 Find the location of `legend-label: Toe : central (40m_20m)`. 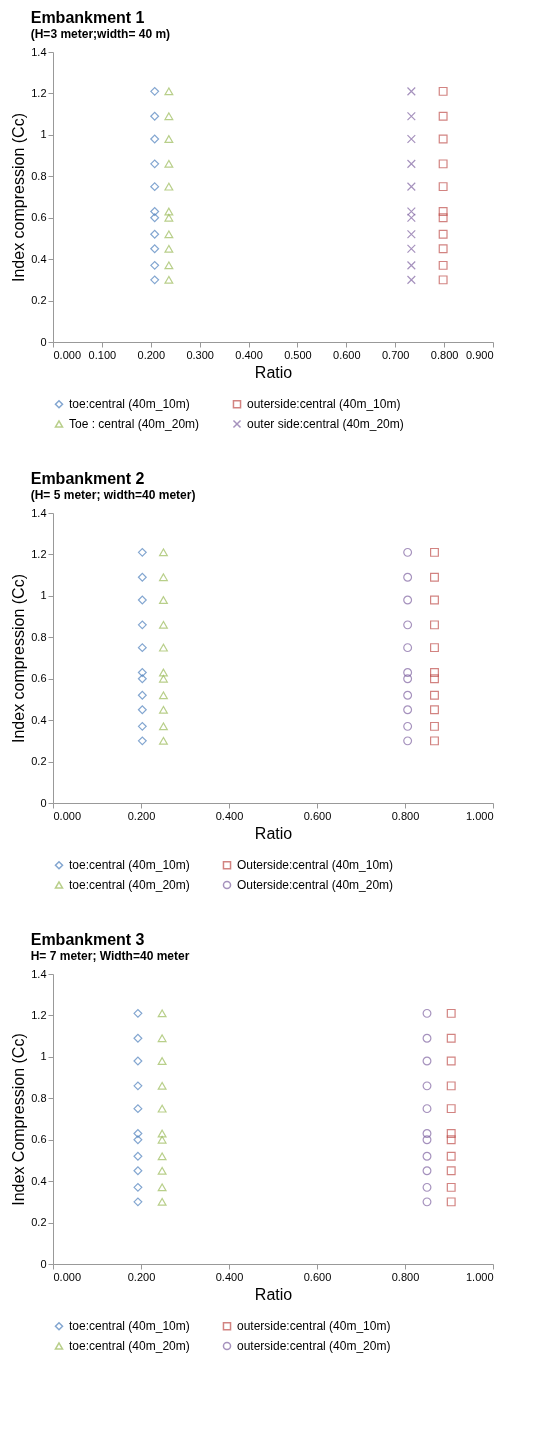

legend-label: Toe : central (40m_20m) is located at coordinates (134, 424).